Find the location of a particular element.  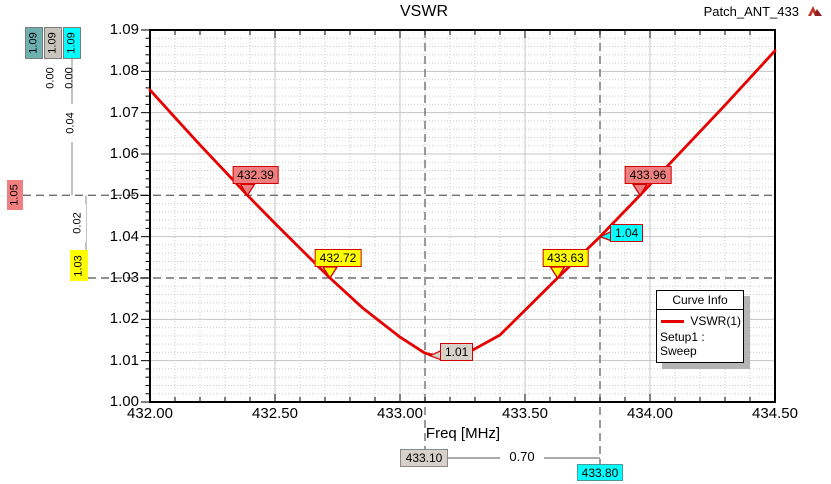

legend-title: Curve Info is located at coordinates (700, 300).